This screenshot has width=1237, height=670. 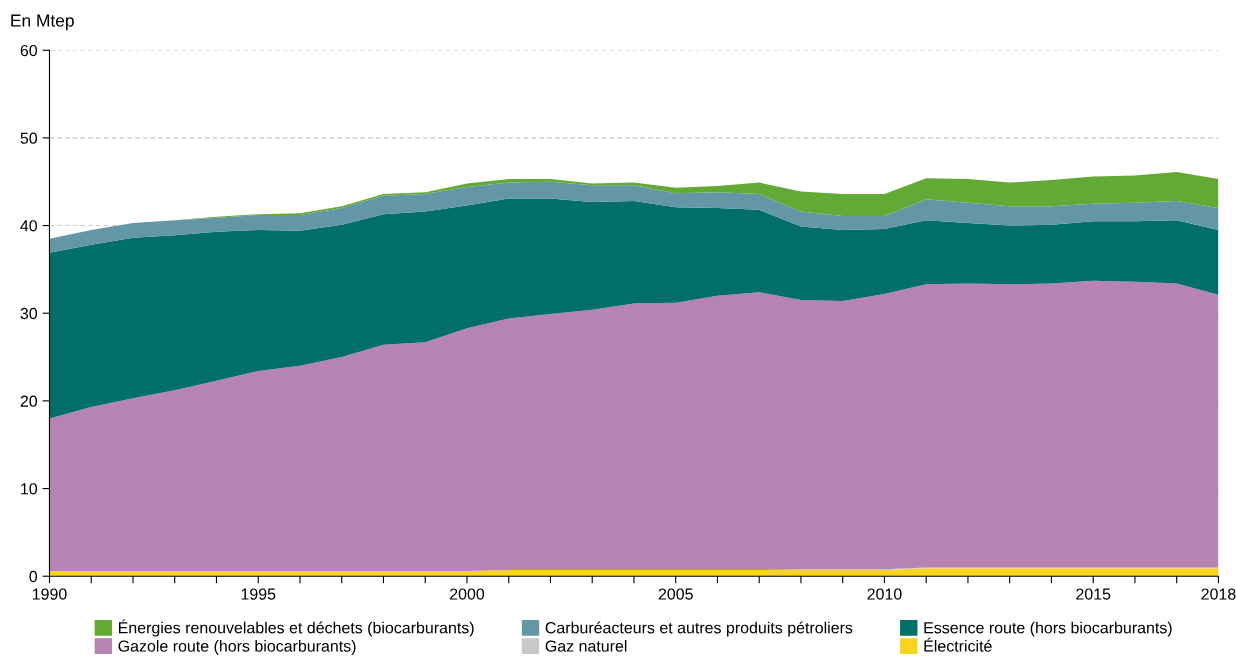 I want to click on y-tick-label: 30, so click(x=29, y=313).